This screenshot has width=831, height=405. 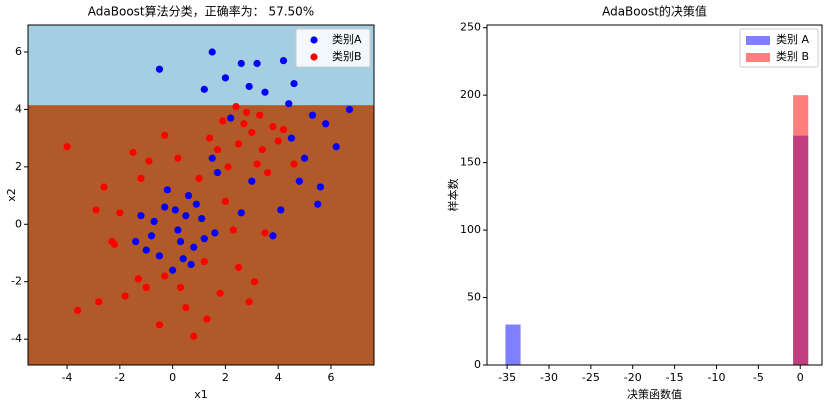 I want to click on chart-title: AdaBoost算法分类，正确率为： 57.50%, so click(x=201, y=11).